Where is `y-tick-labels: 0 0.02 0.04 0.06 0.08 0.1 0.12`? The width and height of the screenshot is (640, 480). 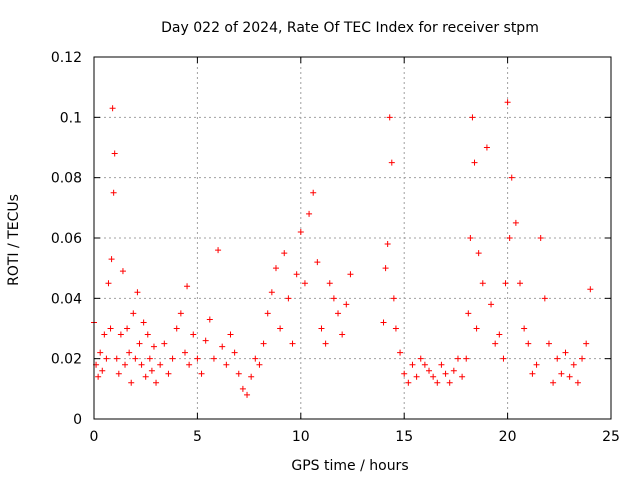 y-tick-labels: 0 0.02 0.04 0.06 0.08 0.1 0.12 is located at coordinates (66, 239).